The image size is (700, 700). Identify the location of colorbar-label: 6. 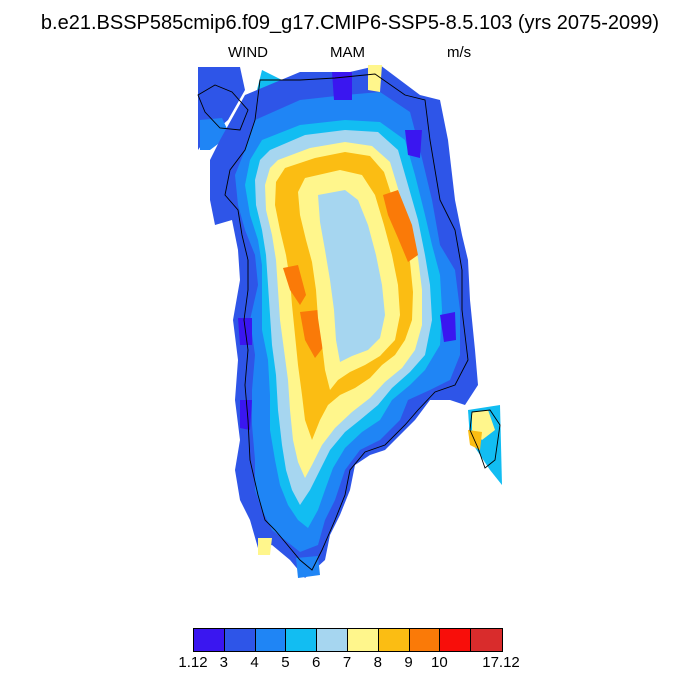
(316, 662).